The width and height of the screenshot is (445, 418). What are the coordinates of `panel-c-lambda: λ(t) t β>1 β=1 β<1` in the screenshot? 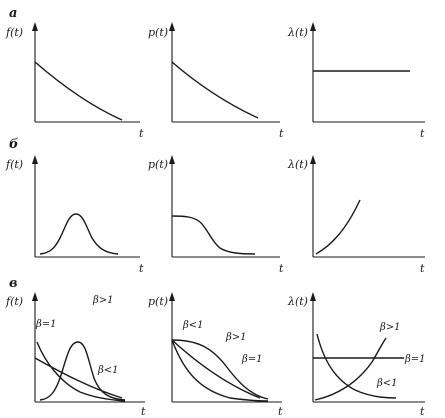 It's located at (356, 355).